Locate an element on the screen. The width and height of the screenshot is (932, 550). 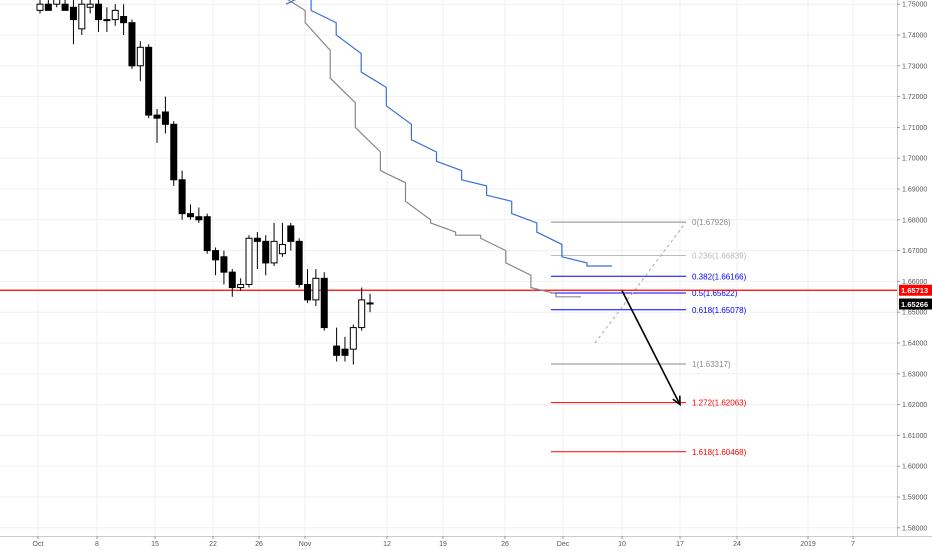
x-tick-label: 2019 is located at coordinates (808, 544).